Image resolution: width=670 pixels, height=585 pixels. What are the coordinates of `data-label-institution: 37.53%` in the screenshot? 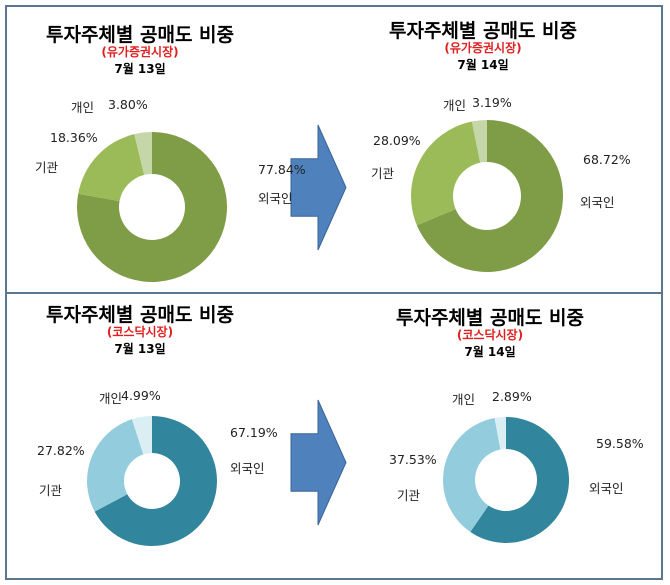 It's located at (413, 459).